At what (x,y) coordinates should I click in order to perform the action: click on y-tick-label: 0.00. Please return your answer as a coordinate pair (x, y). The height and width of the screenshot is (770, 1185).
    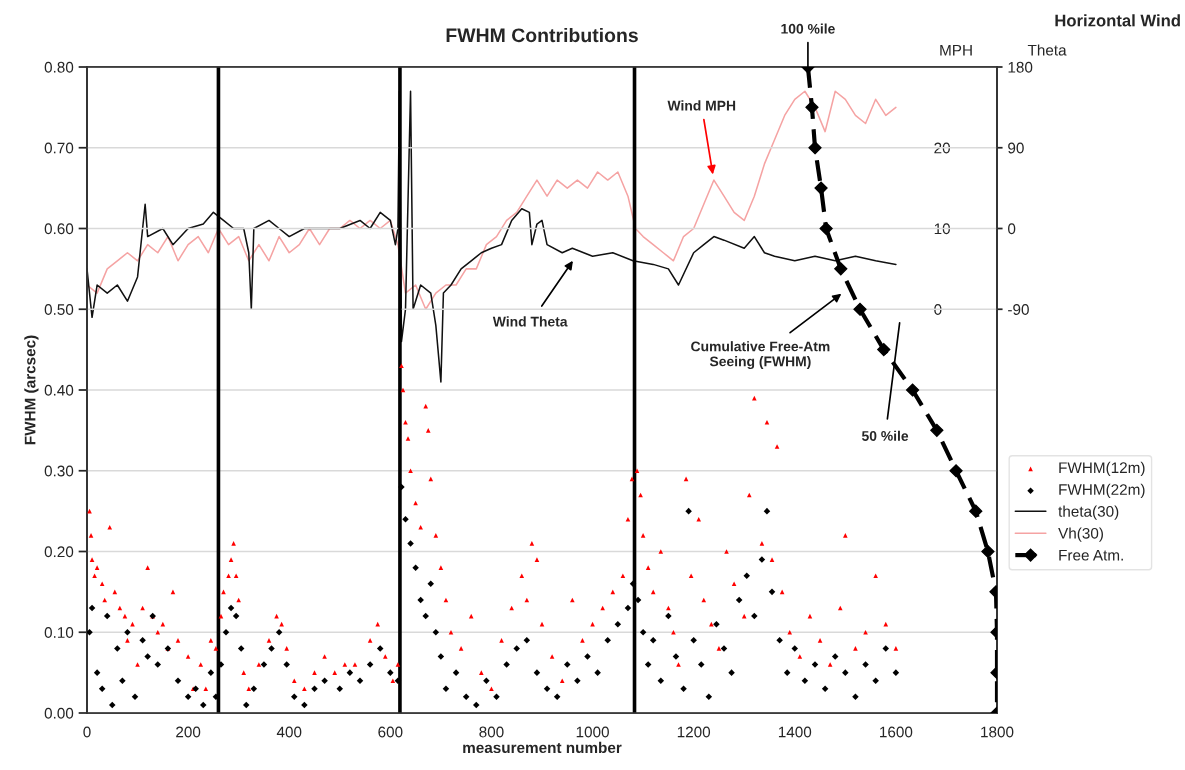
    Looking at the image, I should click on (59, 713).